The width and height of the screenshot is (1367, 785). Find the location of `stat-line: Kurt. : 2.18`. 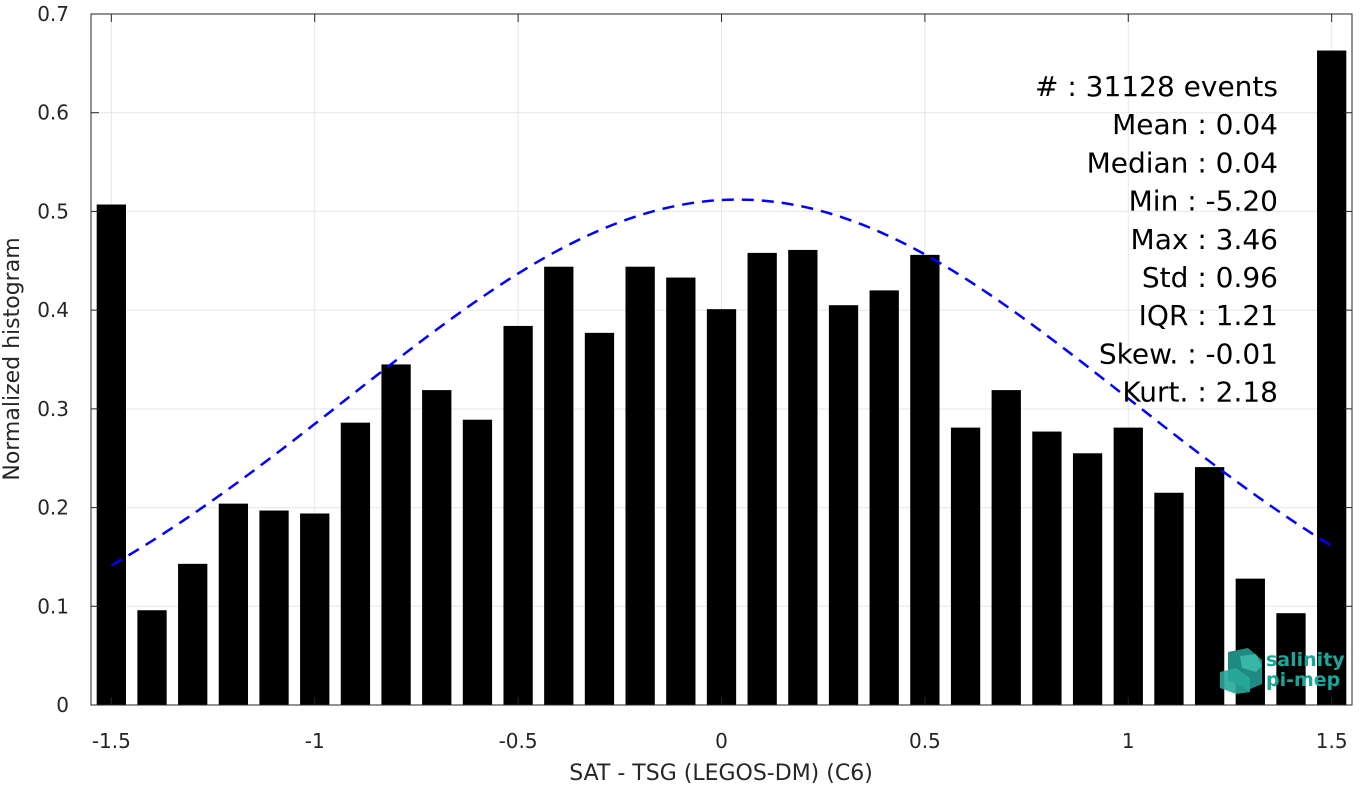

stat-line: Kurt. : 2.18 is located at coordinates (1200, 392).